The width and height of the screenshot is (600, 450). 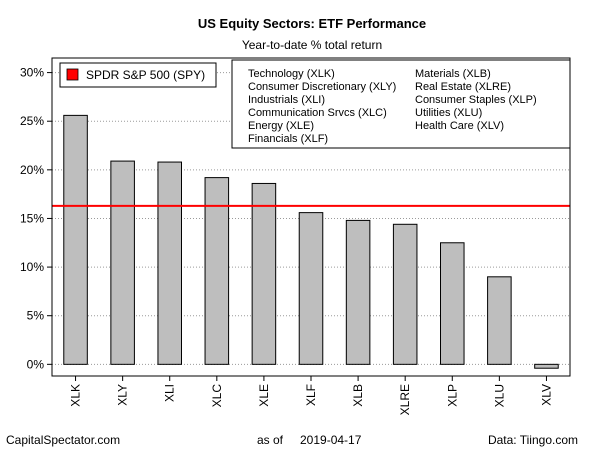 I want to click on x-tick-label: XLI, so click(x=170, y=393).